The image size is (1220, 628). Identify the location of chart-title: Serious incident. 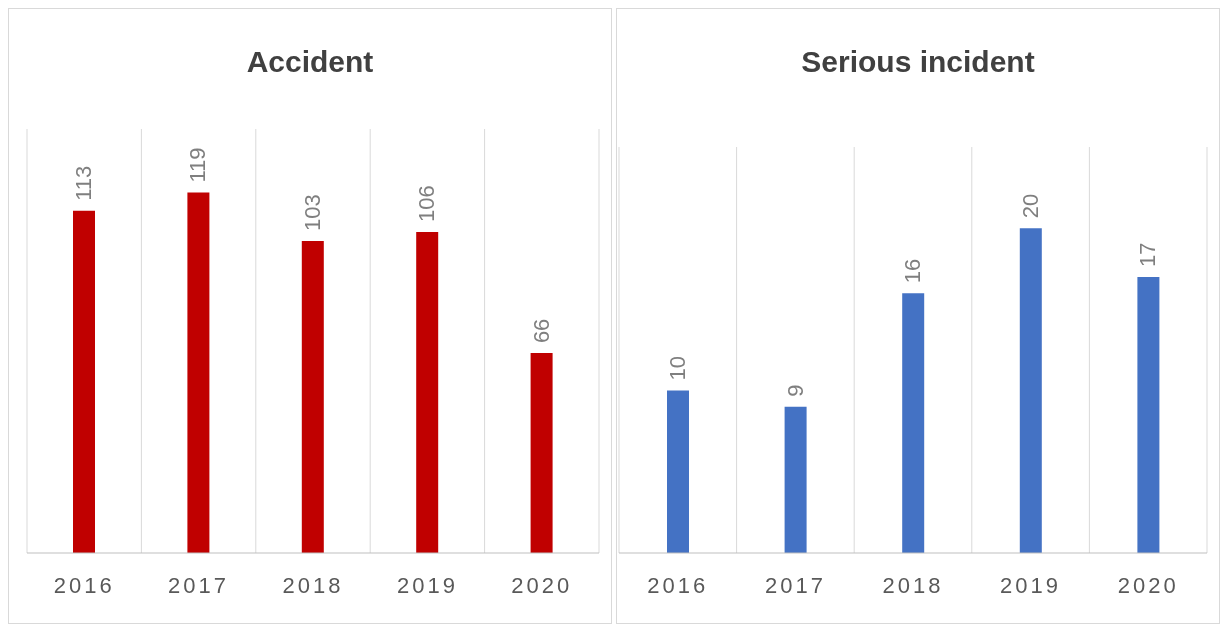
(918, 62).